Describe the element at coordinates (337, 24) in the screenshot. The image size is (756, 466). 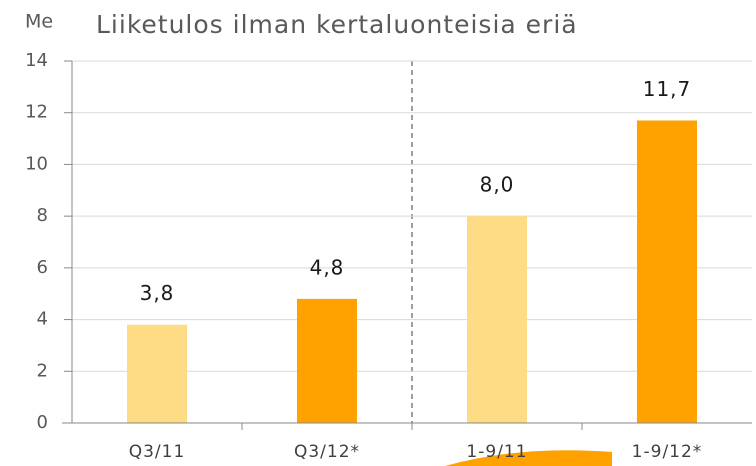
I see `chart-title: Liiketulos ilman kertaluonteisia eriä` at that location.